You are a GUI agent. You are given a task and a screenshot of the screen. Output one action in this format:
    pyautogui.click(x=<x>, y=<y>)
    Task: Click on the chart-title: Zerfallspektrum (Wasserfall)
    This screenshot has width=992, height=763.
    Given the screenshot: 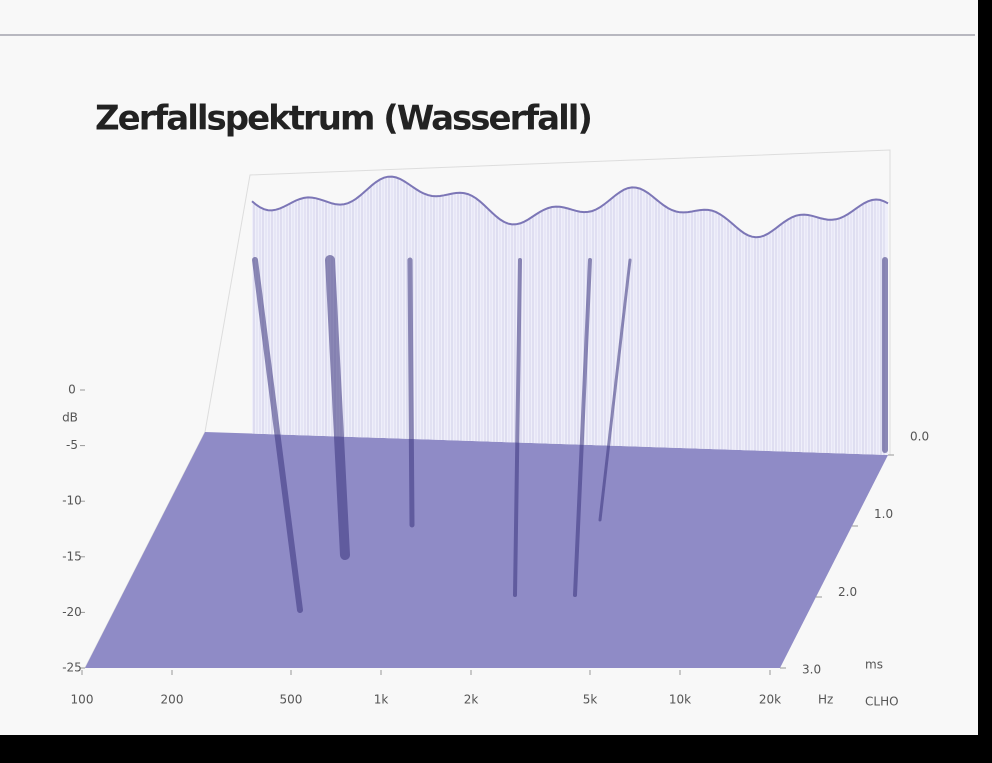 What is the action you would take?
    pyautogui.click(x=343, y=119)
    